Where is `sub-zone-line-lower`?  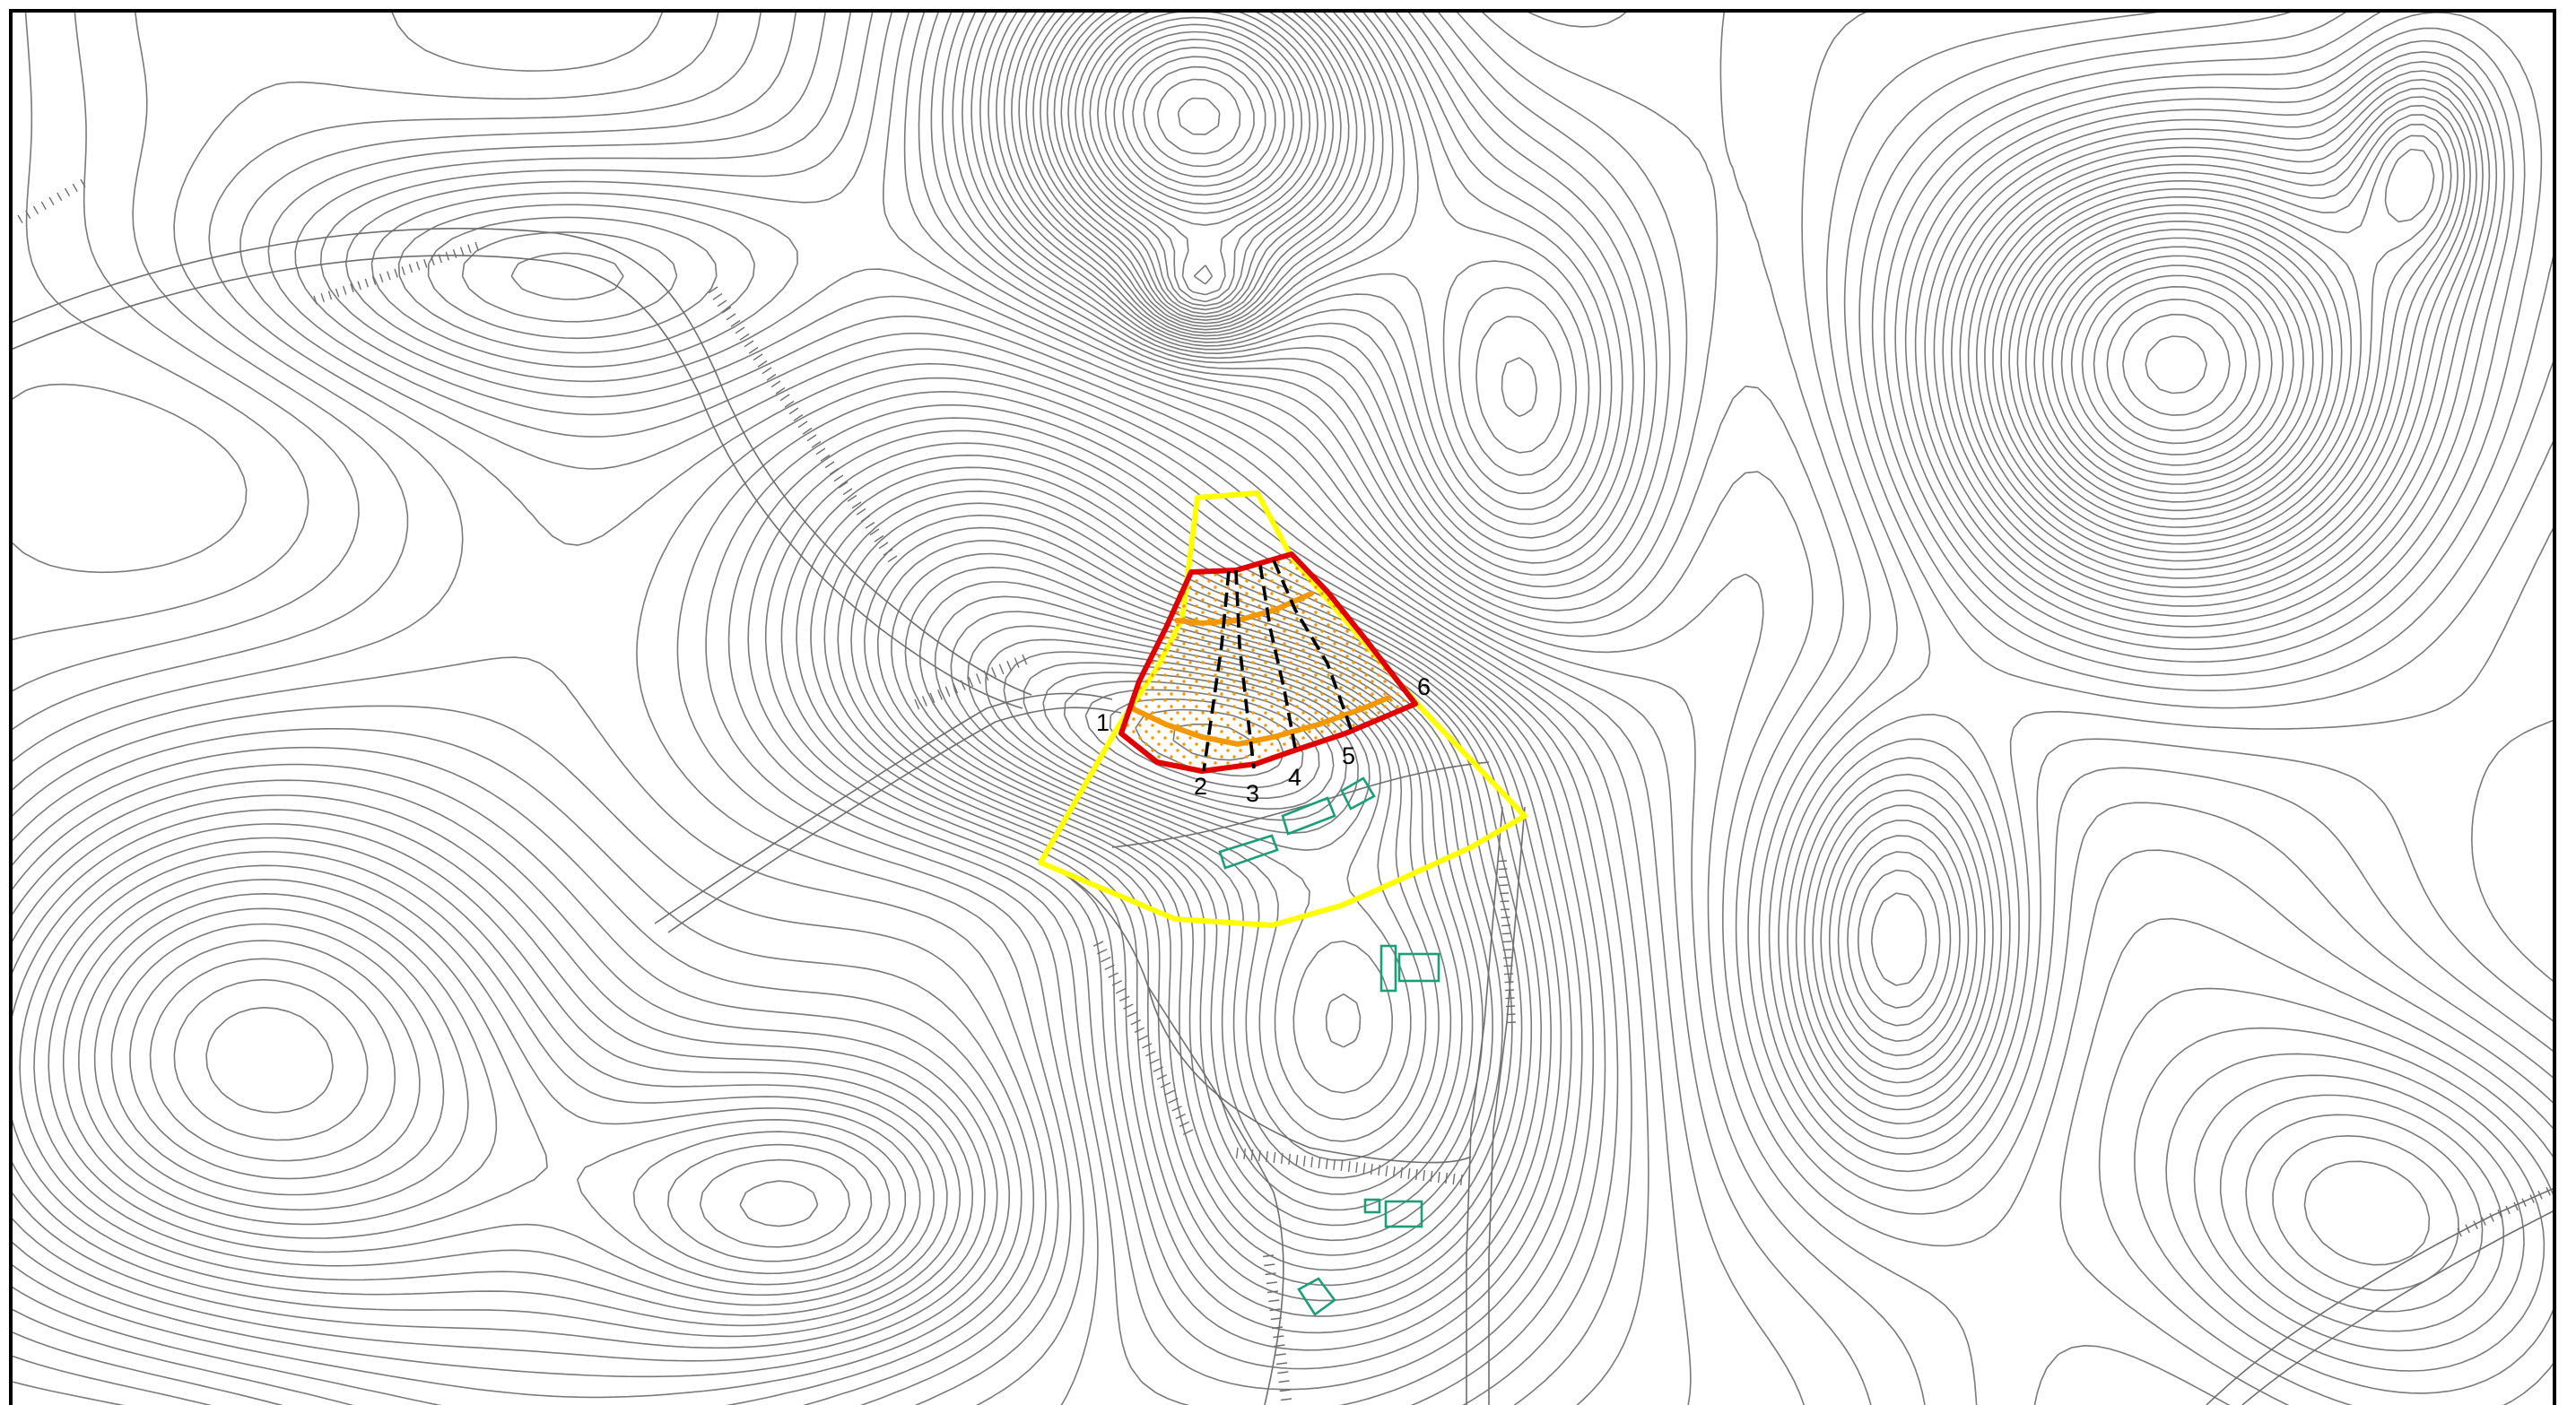
sub-zone-line-lower is located at coordinates (1260, 721).